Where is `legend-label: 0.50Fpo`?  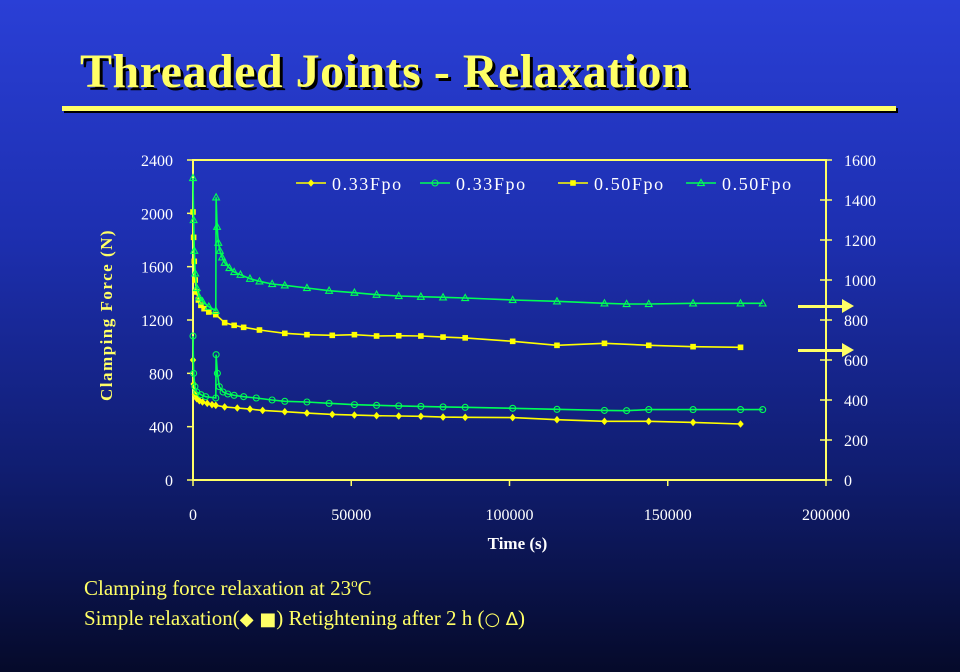
legend-label: 0.50Fpo is located at coordinates (757, 184).